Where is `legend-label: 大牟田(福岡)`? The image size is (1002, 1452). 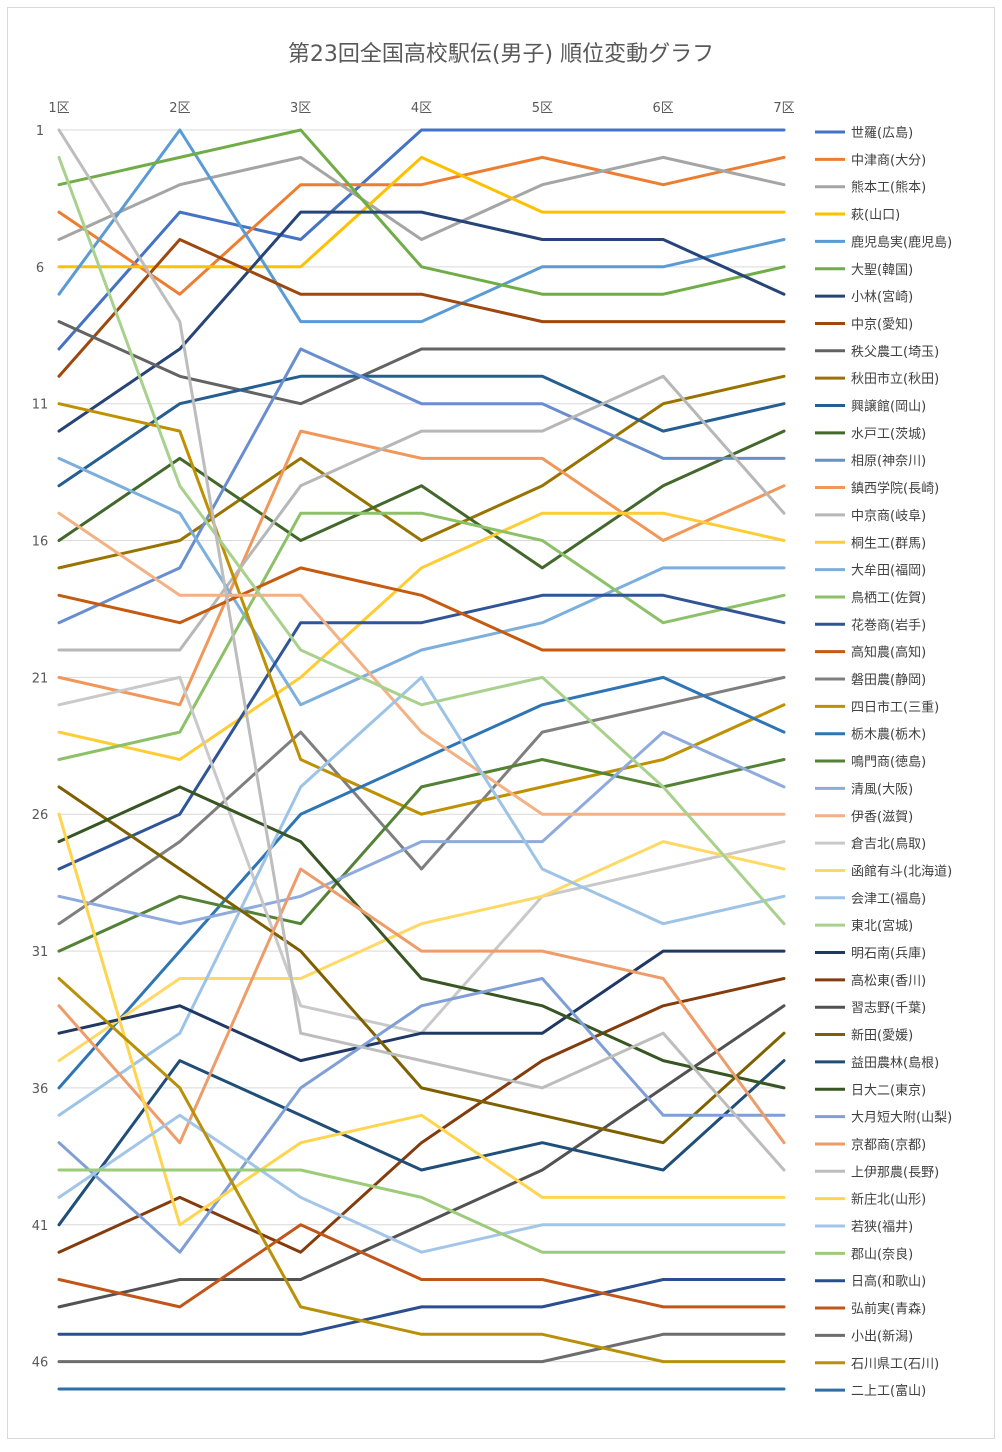
legend-label: 大牟田(福岡) is located at coordinates (888, 571).